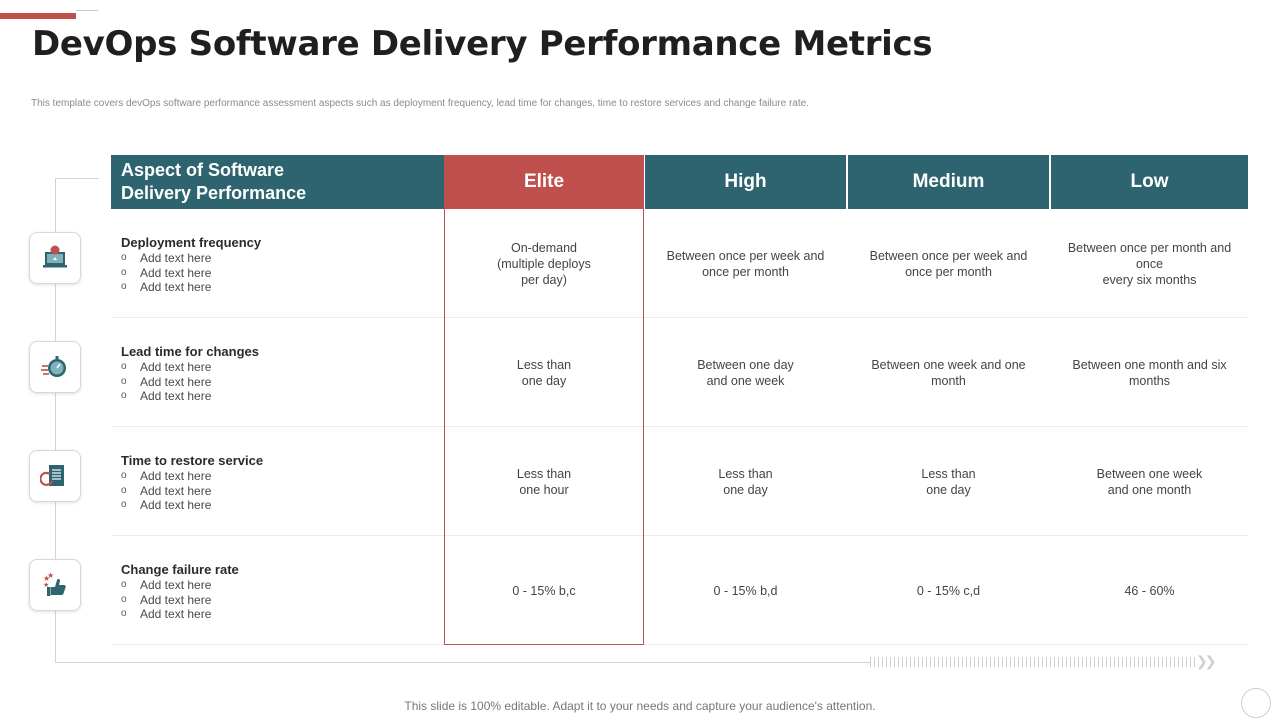 Image resolution: width=1280 pixels, height=720 pixels. I want to click on cell-low: Between one week and one month, so click(1149, 481).